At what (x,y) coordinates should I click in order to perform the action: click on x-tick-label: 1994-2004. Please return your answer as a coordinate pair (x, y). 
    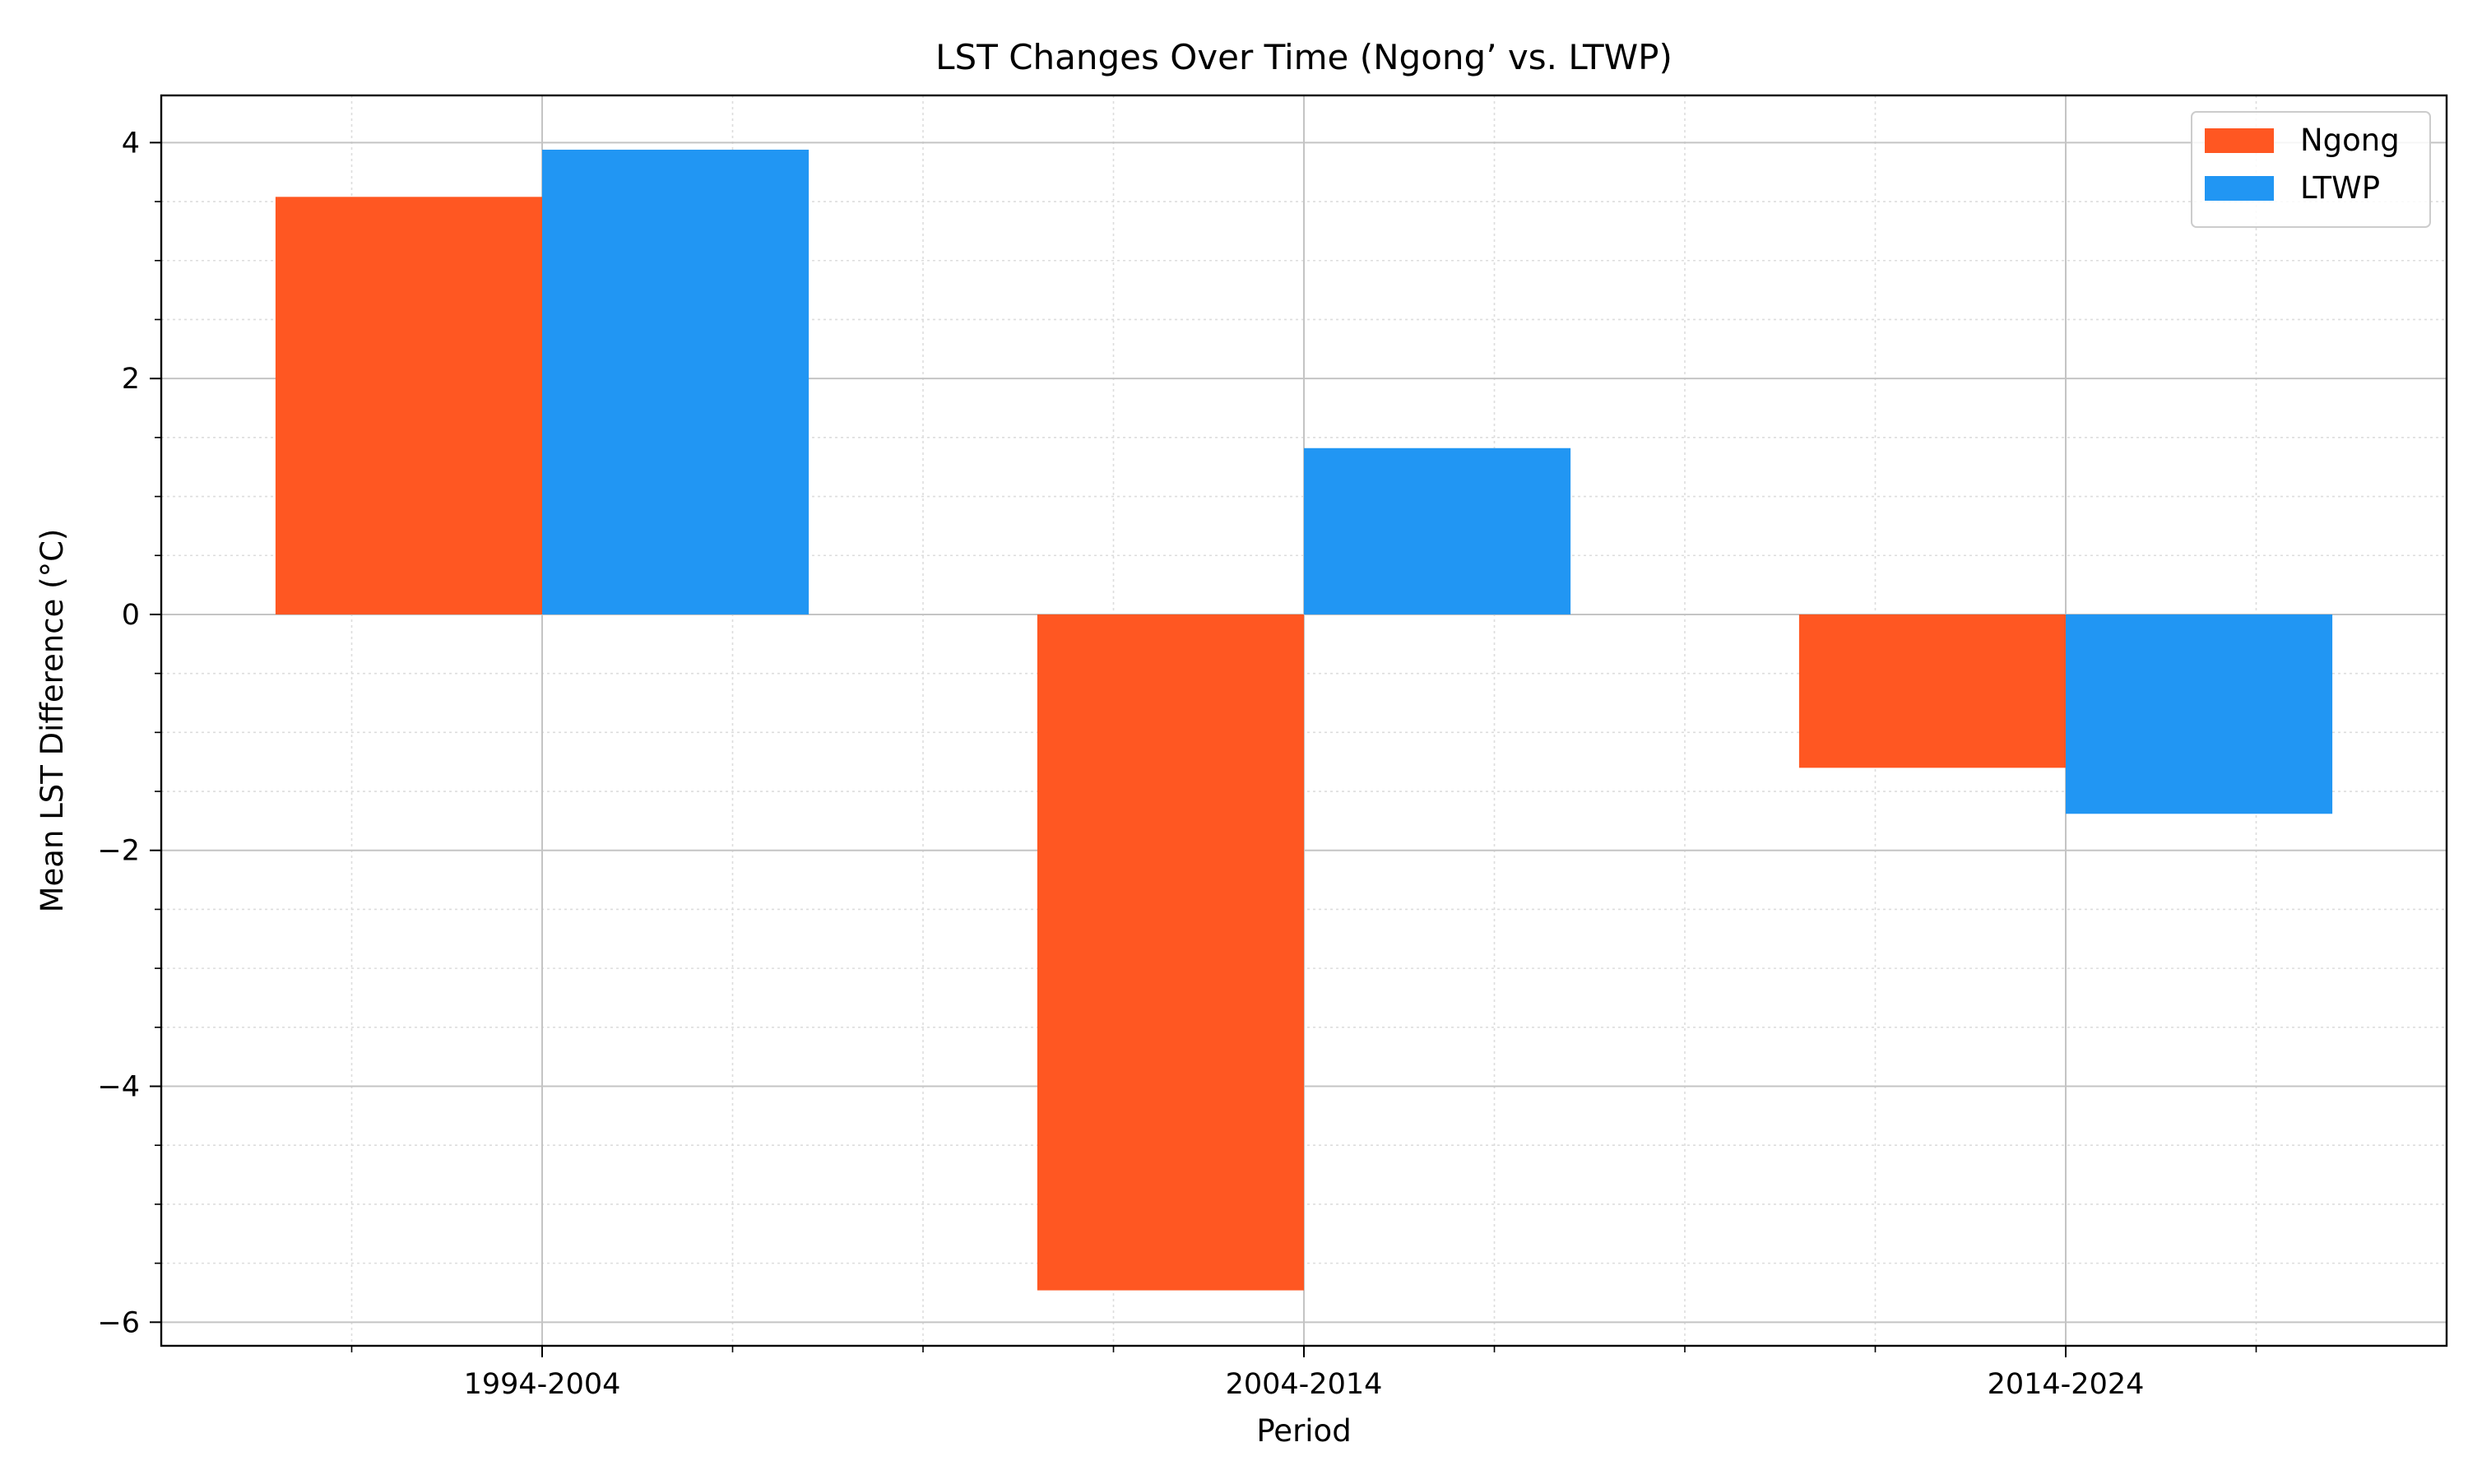
    Looking at the image, I should click on (542, 1384).